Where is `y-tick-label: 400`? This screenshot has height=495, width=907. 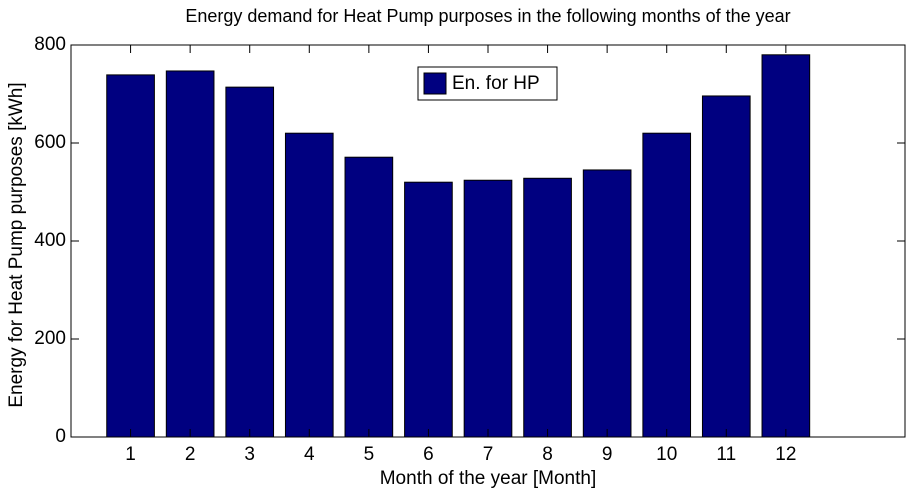 y-tick-label: 400 is located at coordinates (50, 240).